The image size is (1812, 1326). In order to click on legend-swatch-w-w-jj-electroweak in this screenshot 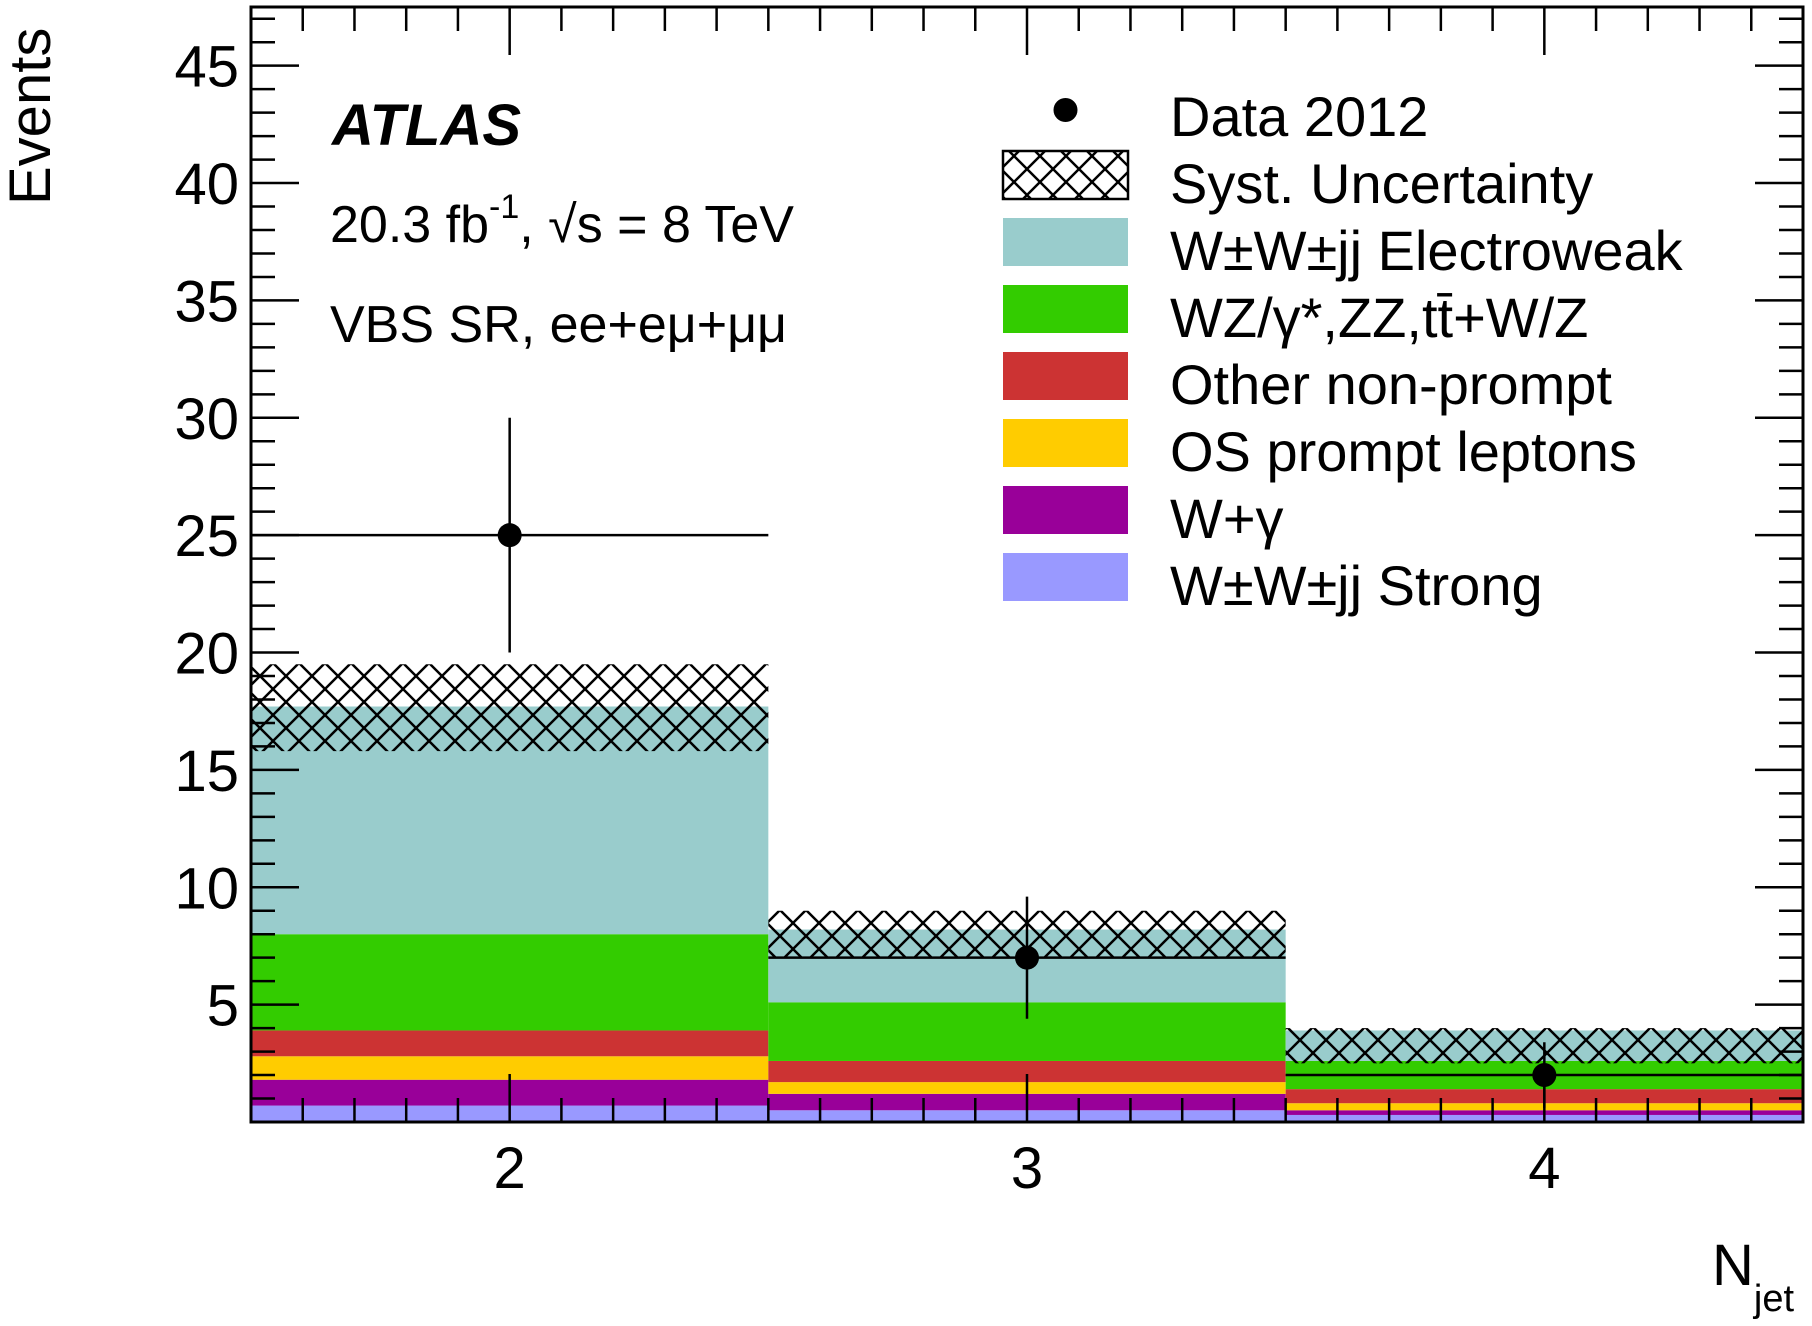, I will do `click(1065, 242)`.